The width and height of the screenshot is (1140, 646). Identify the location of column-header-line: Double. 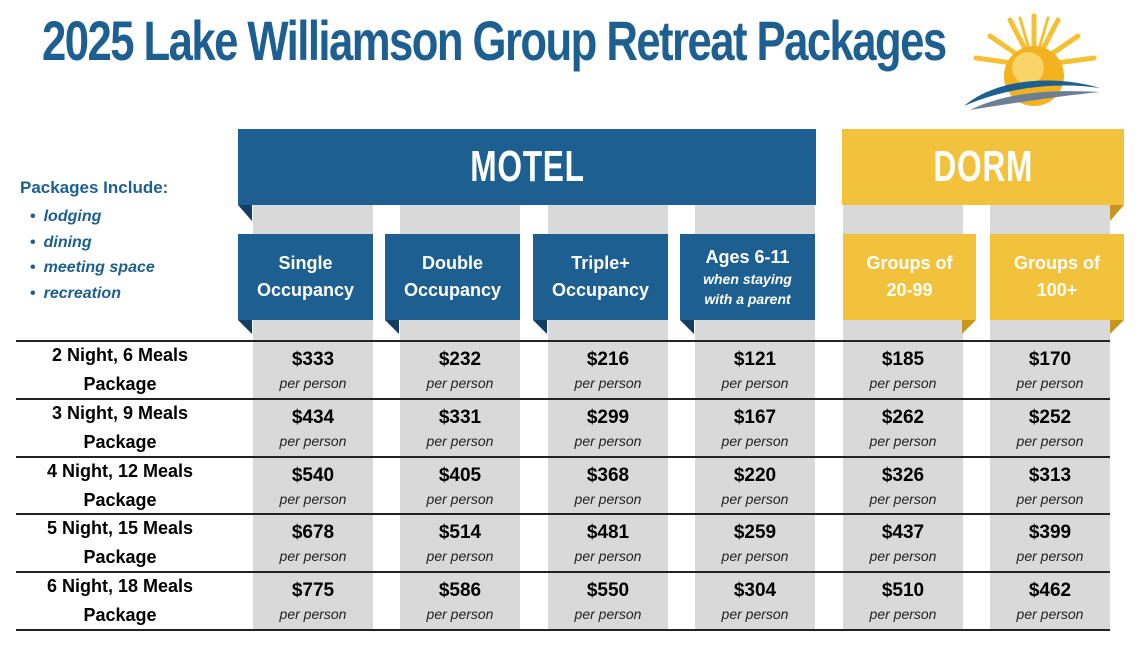
(452, 263).